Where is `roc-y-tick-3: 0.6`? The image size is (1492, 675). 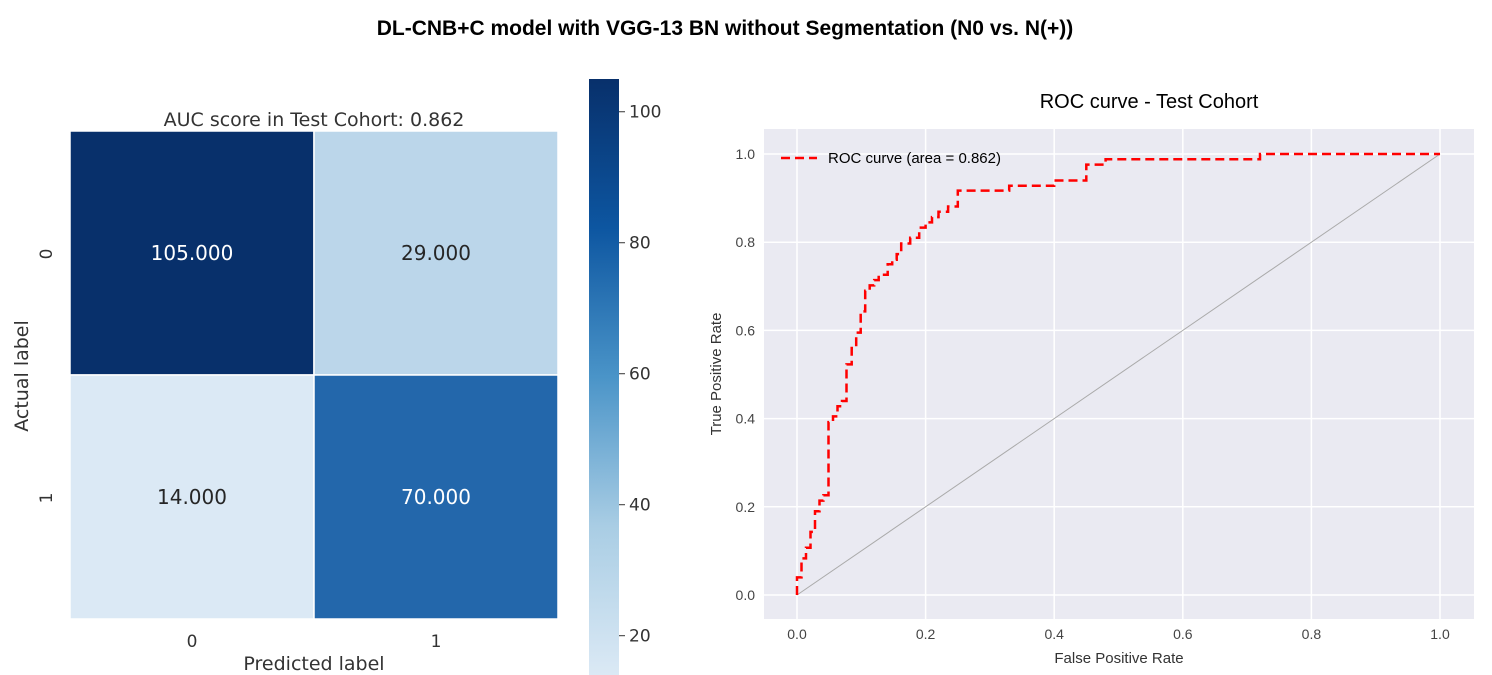
roc-y-tick-3: 0.6 is located at coordinates (746, 330).